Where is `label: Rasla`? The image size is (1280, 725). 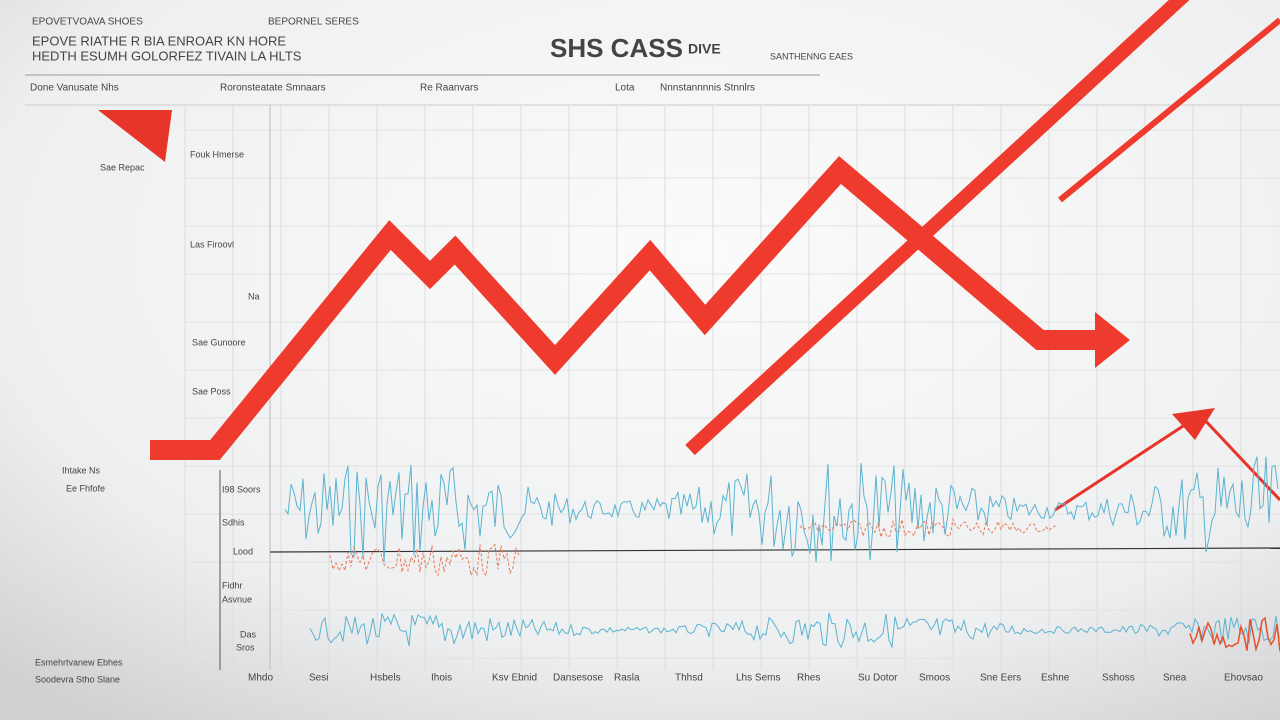 label: Rasla is located at coordinates (627, 678).